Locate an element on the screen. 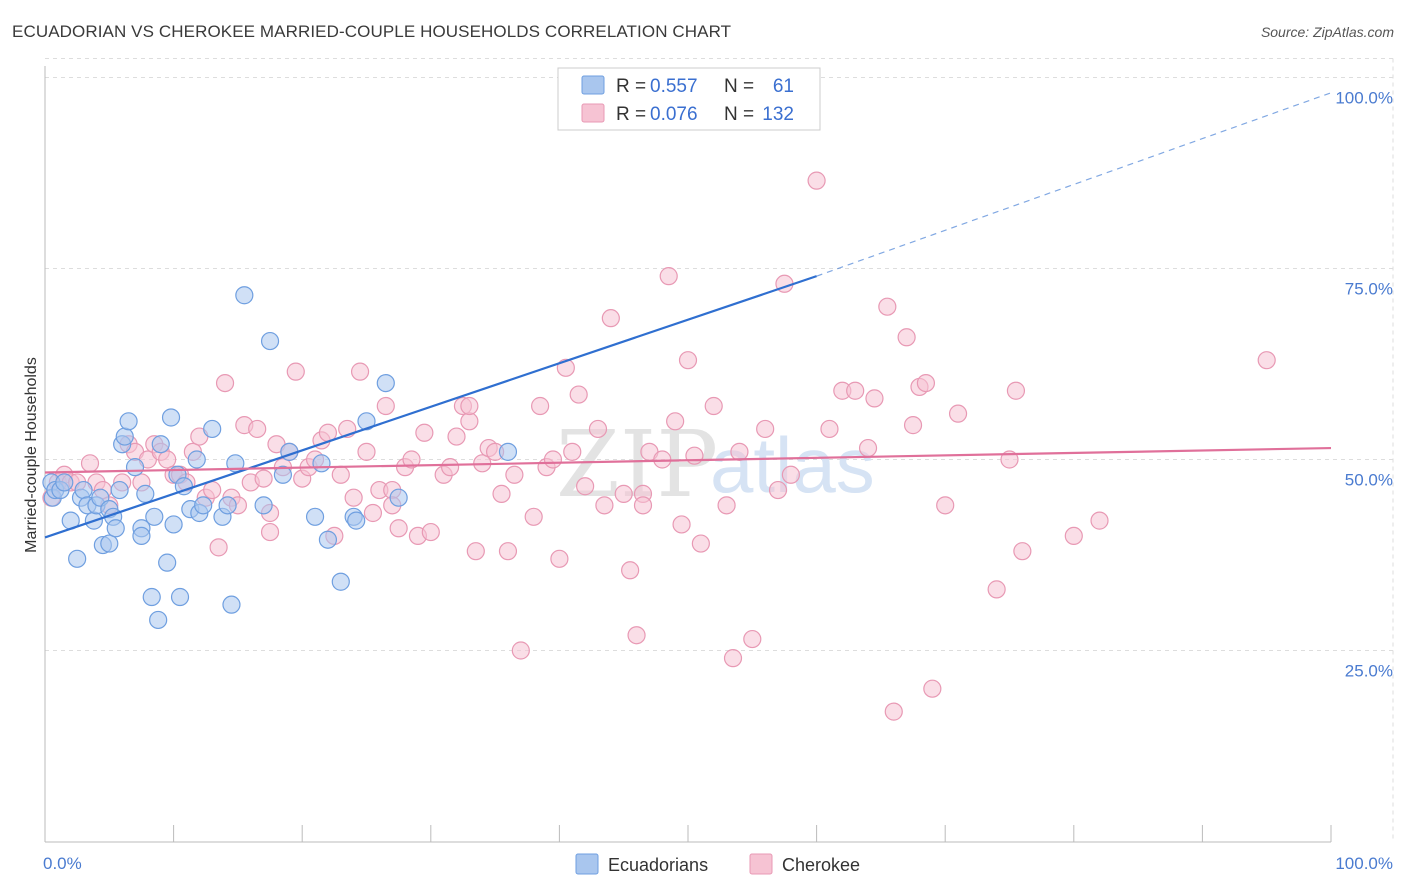 The width and height of the screenshot is (1406, 892). legend-r-value-2: 0.076 is located at coordinates (674, 114).